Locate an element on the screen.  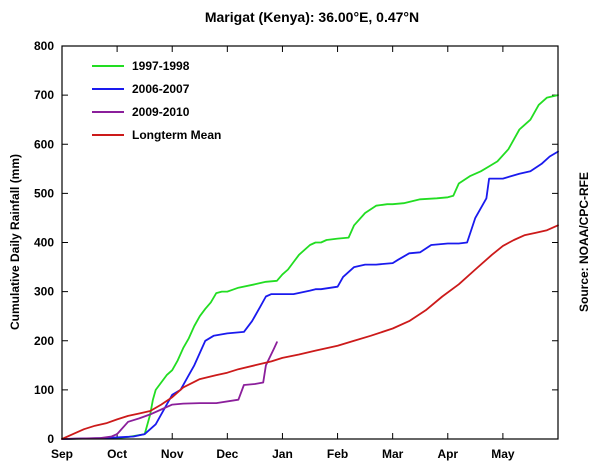
legend-label: 2009-2010 is located at coordinates (161, 112).